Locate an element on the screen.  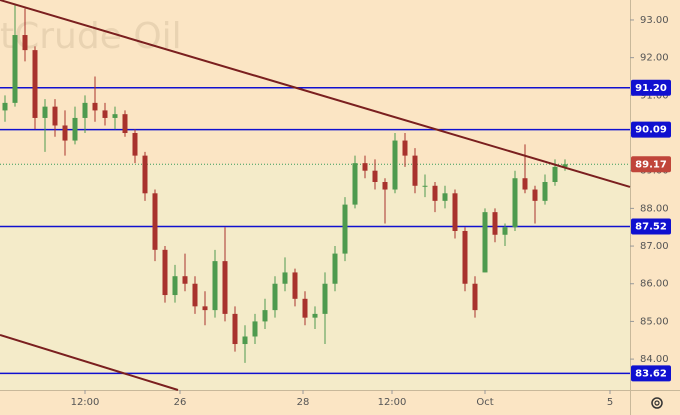
y-tick-label: 92.00 is located at coordinates (654, 58).